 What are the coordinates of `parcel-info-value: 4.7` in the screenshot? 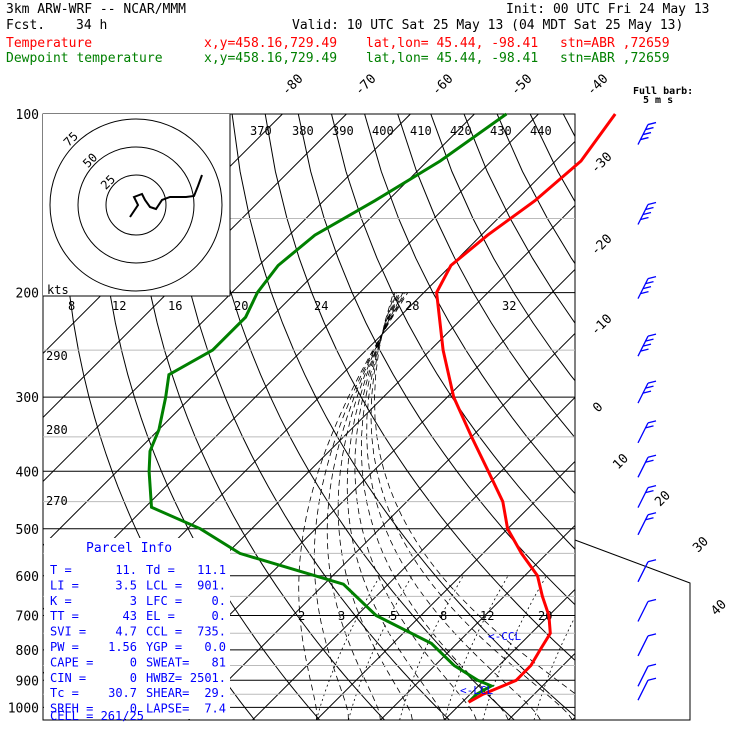 It's located at (126, 632).